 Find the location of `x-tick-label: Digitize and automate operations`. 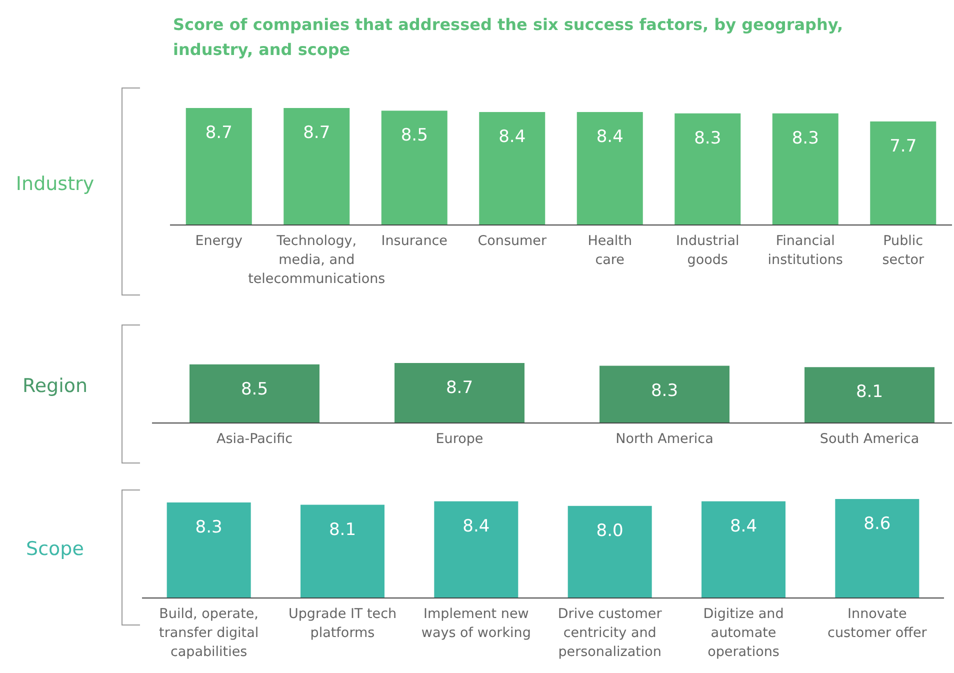

x-tick-label: Digitize and automate operations is located at coordinates (743, 633).